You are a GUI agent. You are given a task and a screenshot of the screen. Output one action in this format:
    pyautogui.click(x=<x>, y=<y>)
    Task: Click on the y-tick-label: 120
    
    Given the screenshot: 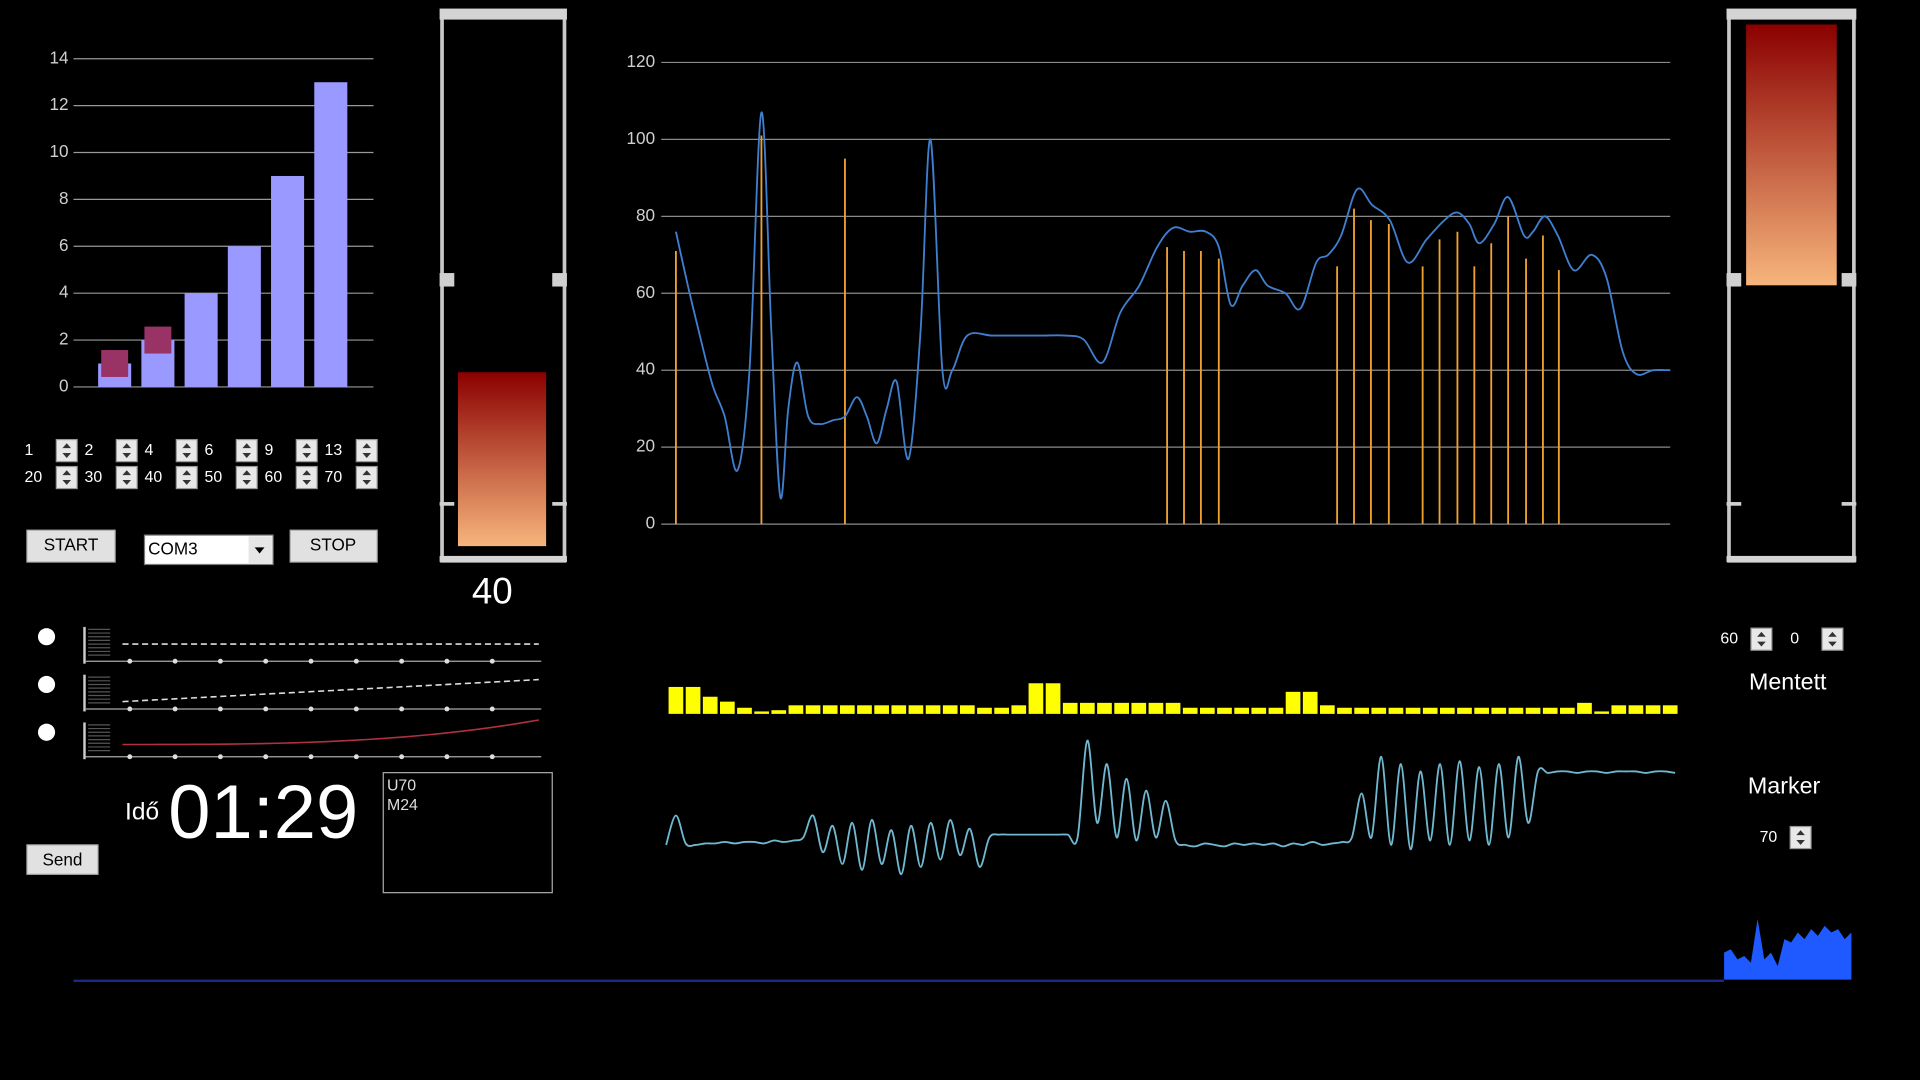 What is the action you would take?
    pyautogui.click(x=641, y=61)
    